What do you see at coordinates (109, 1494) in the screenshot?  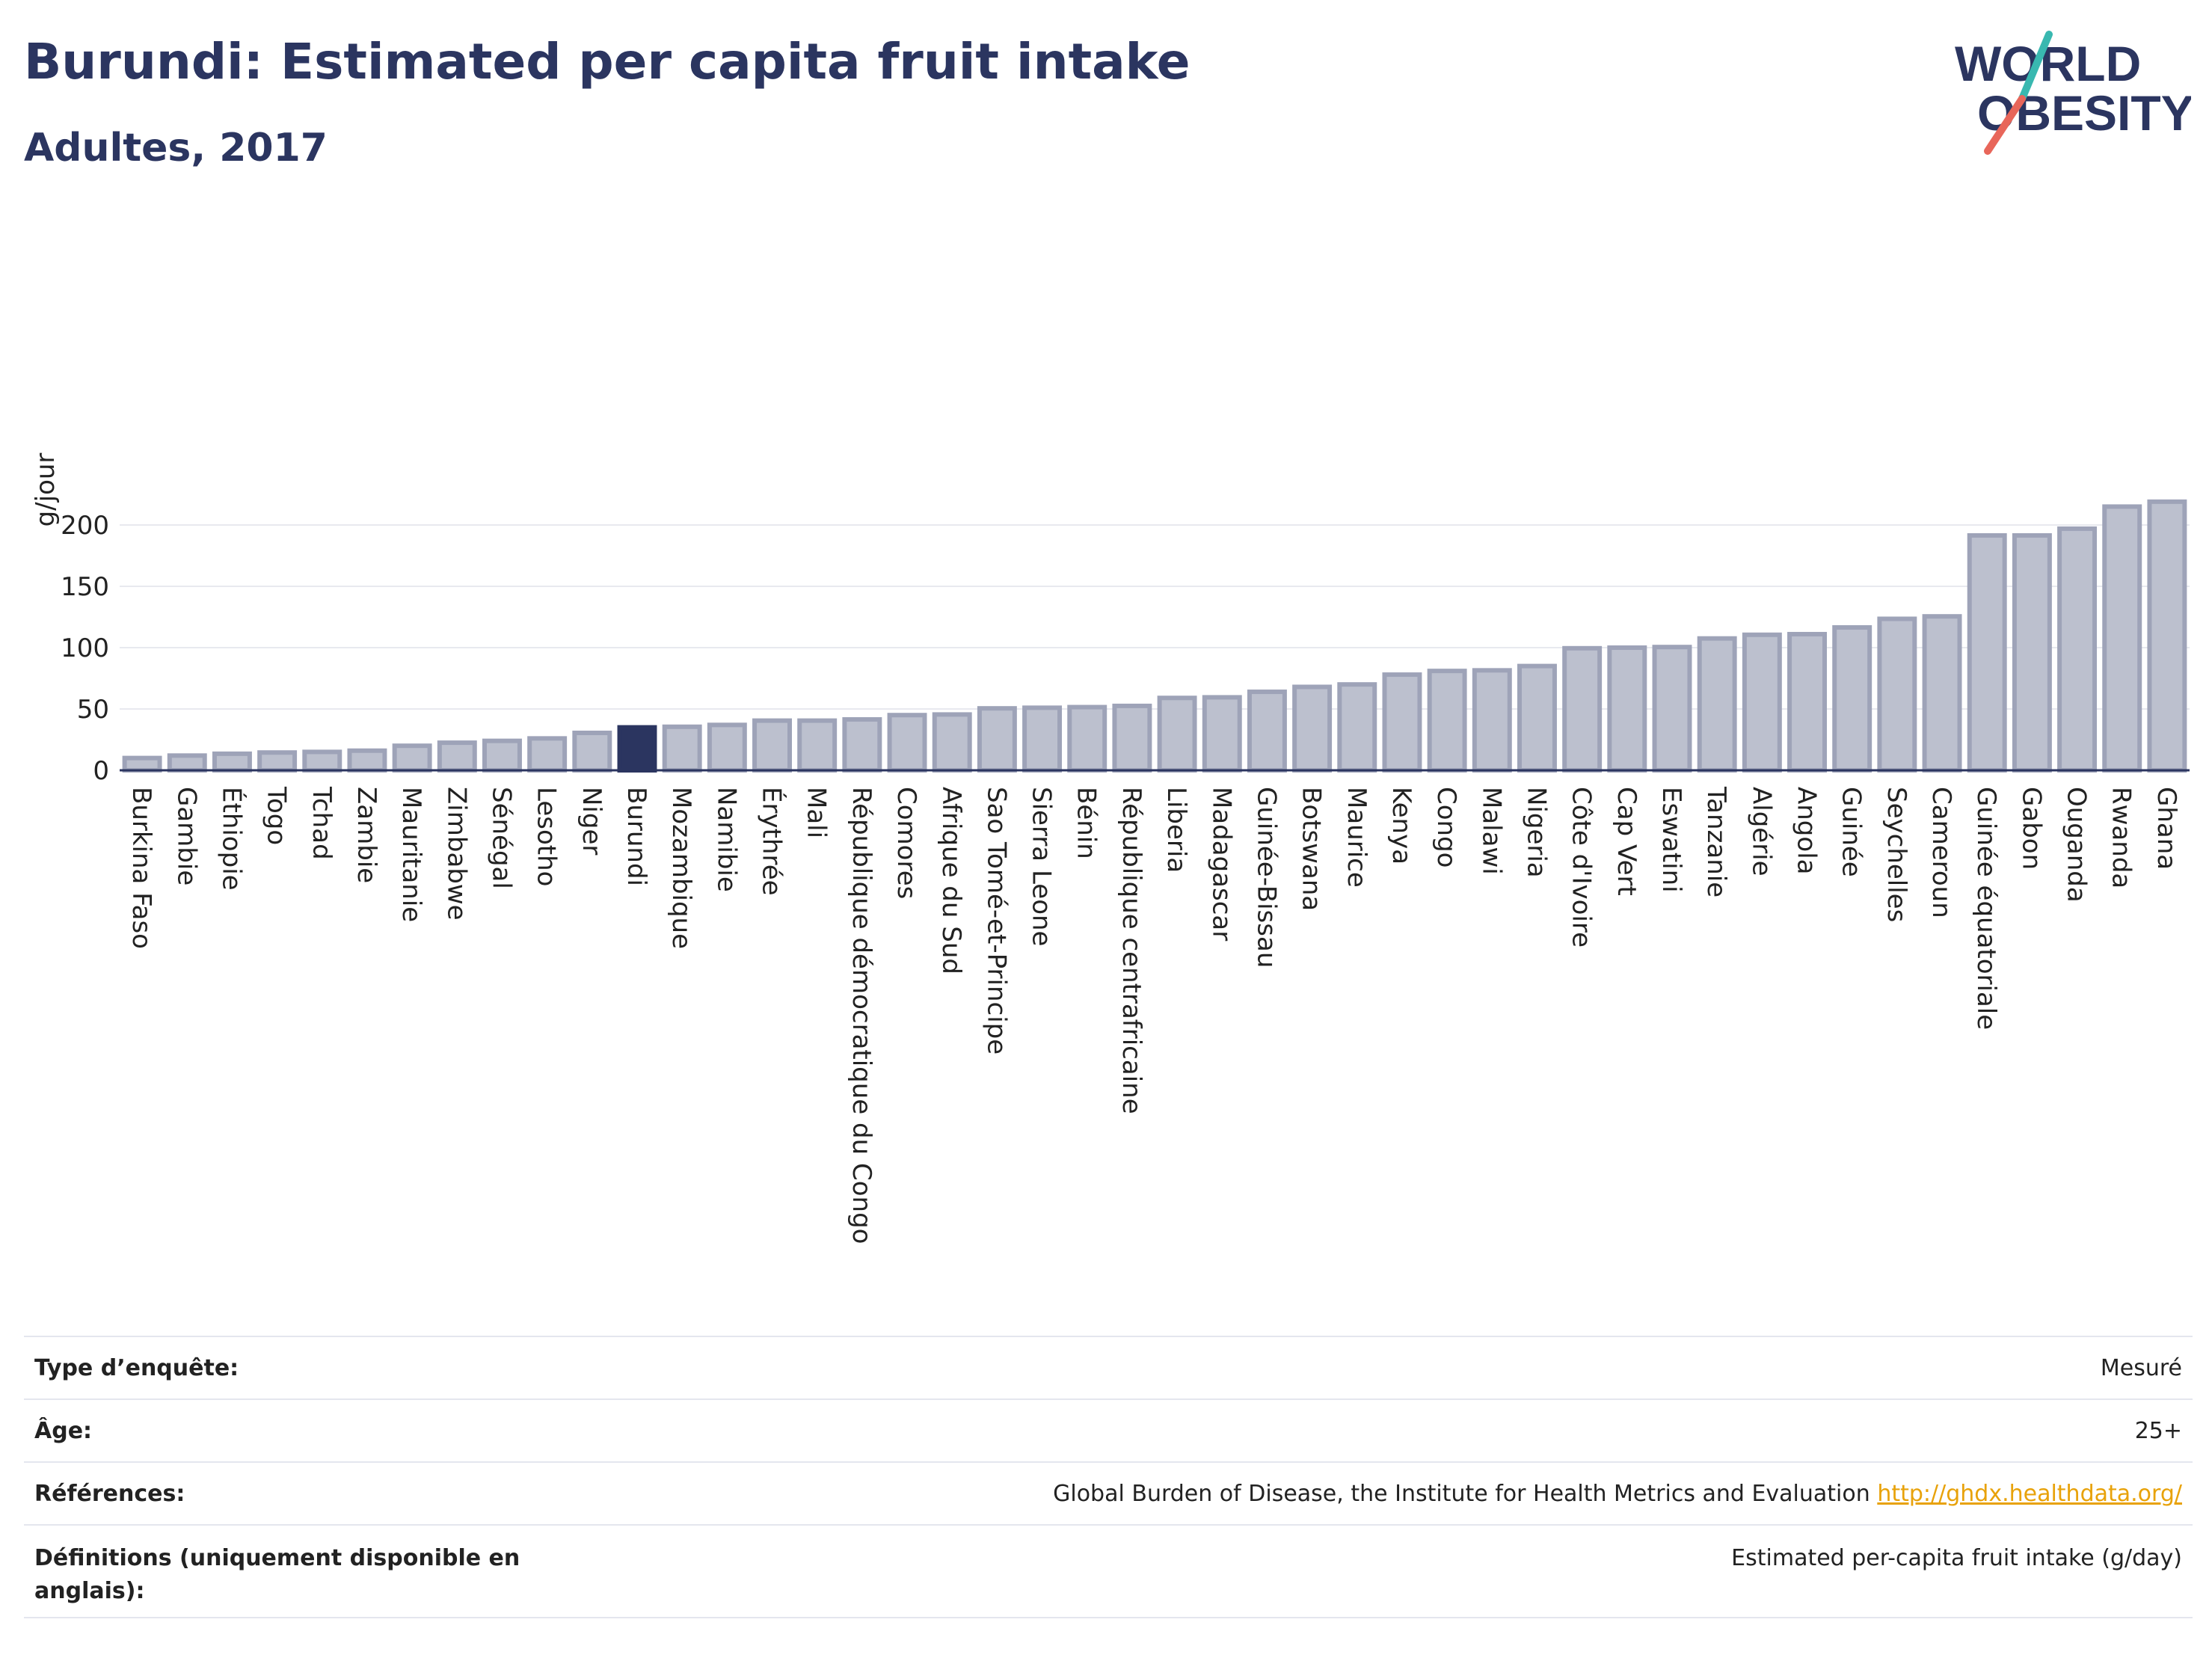 I see `meta-label: Références:` at bounding box center [109, 1494].